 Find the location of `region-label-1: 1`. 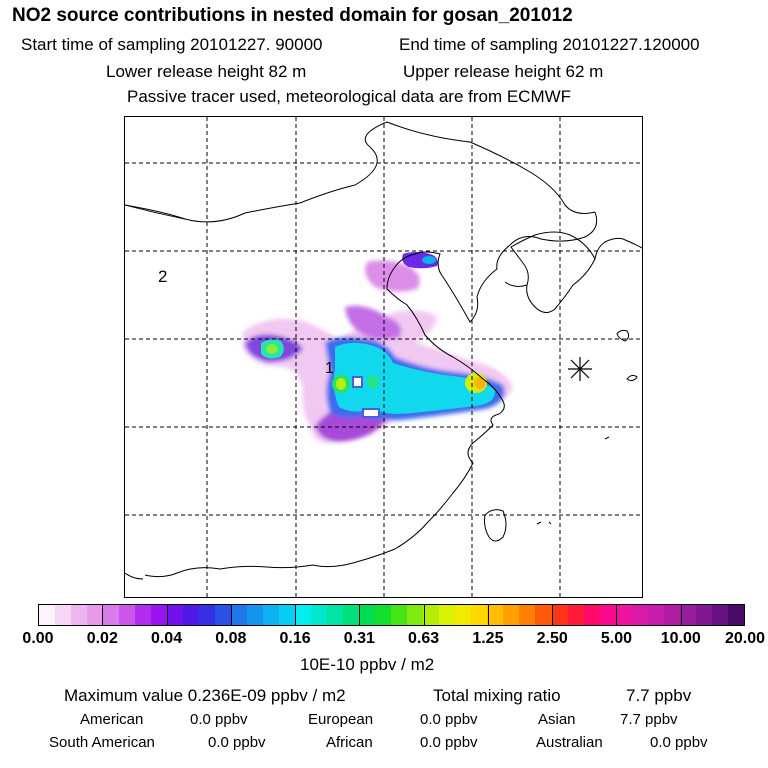

region-label-1: 1 is located at coordinates (329, 368).